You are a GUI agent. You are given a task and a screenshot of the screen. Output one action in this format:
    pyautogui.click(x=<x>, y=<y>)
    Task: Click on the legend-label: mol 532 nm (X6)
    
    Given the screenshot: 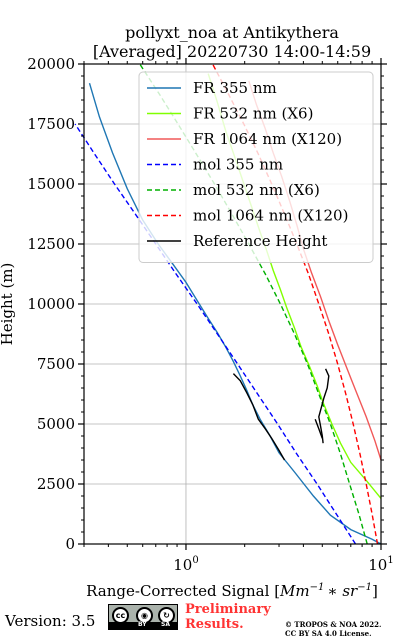 What is the action you would take?
    pyautogui.click(x=256, y=190)
    